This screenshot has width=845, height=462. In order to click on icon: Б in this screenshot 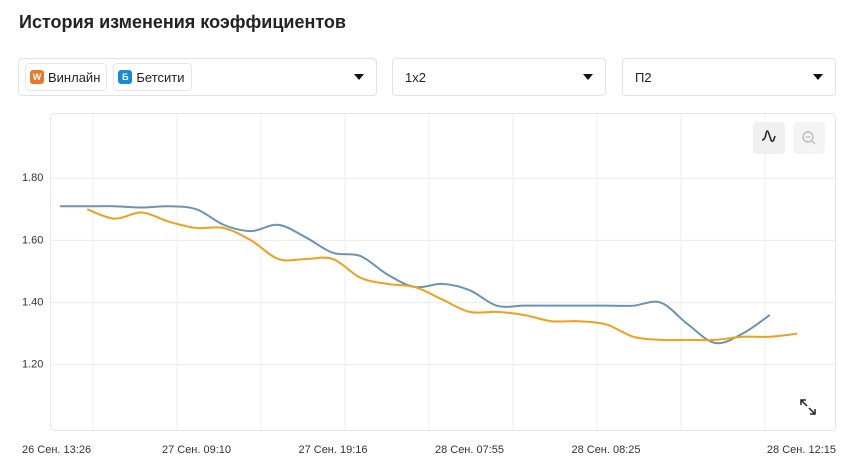, I will do `click(125, 77)`.